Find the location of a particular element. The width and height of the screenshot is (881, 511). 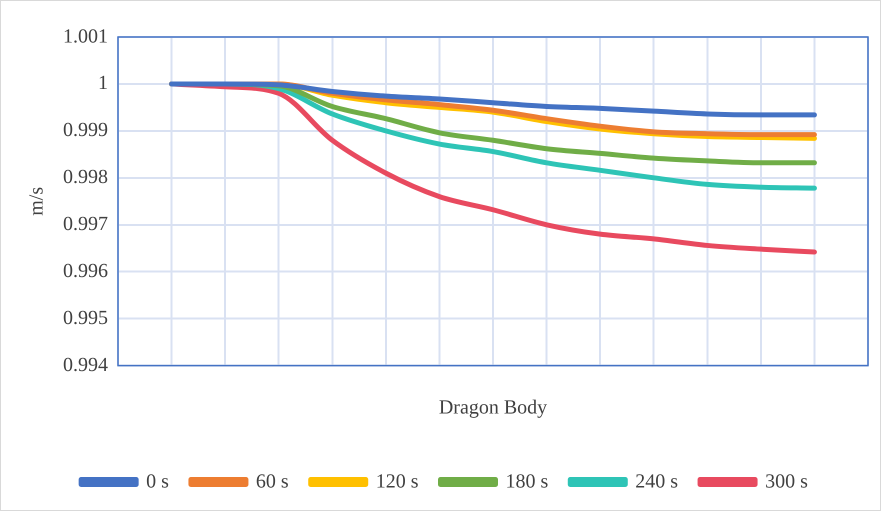

legend-label: 300 s is located at coordinates (786, 481).